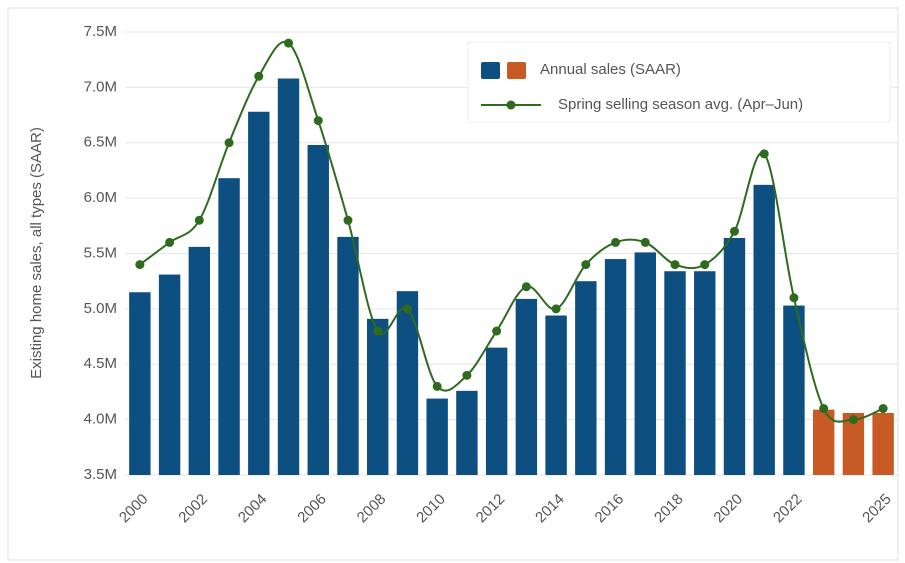 The height and width of the screenshot is (563, 905). What do you see at coordinates (679, 82) in the screenshot?
I see `legend-box` at bounding box center [679, 82].